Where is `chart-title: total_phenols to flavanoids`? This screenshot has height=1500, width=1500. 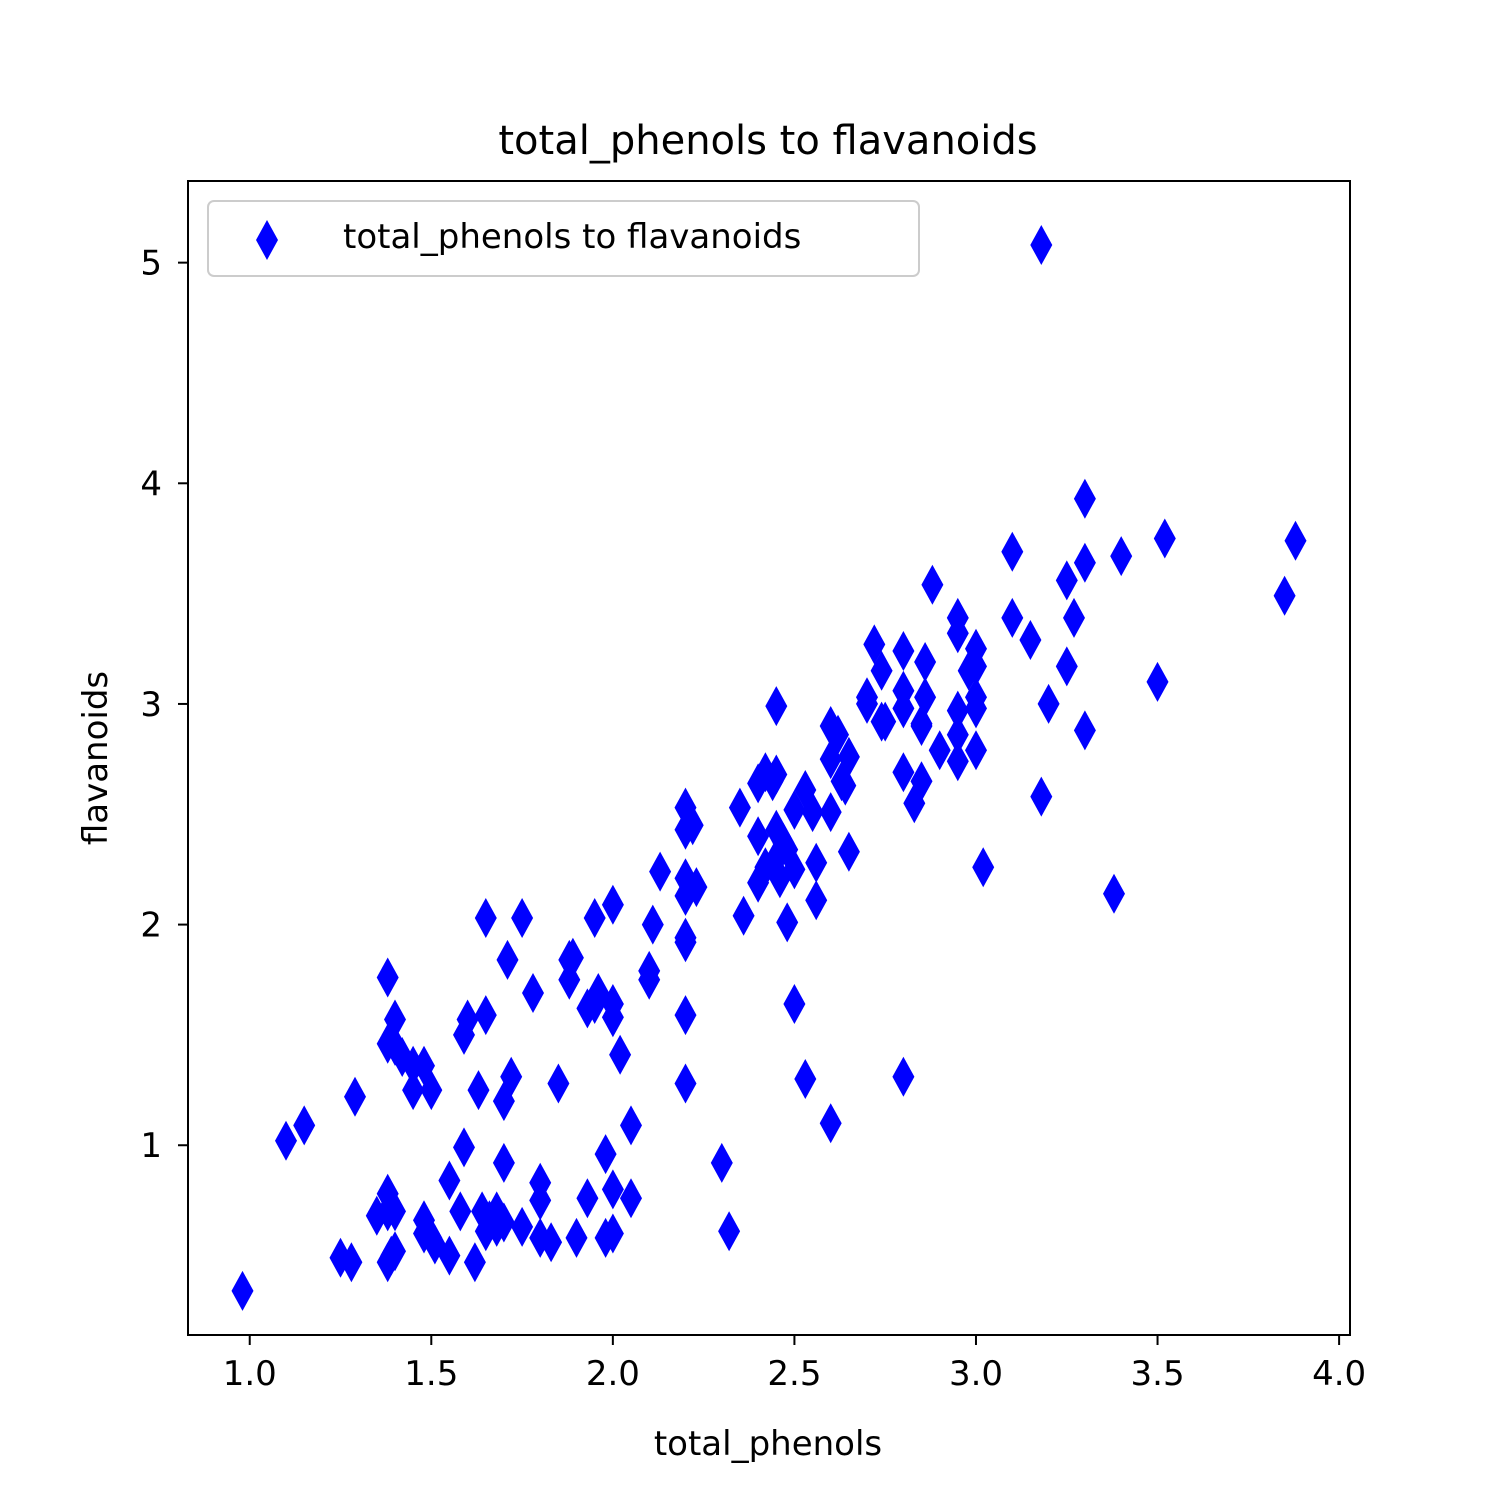 chart-title: total_phenols to flavanoids is located at coordinates (767, 141).